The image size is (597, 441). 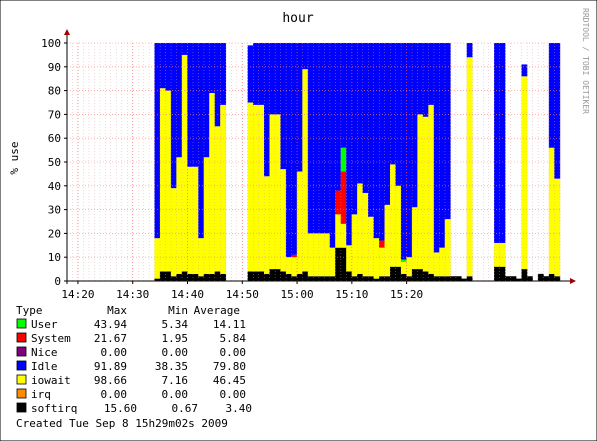 What do you see at coordinates (51, 338) in the screenshot?
I see `legend-name: System` at bounding box center [51, 338].